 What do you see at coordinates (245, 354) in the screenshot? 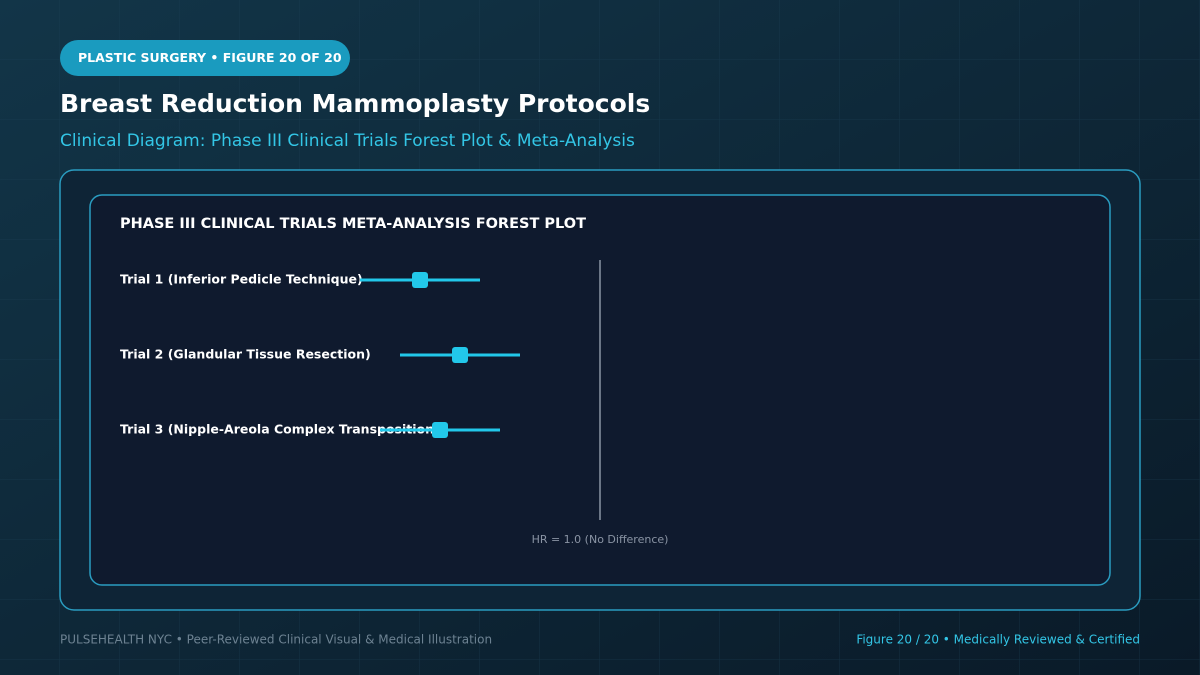
I see `trial-label: Trial 2 (Glandular Tissue Resection)` at bounding box center [245, 354].